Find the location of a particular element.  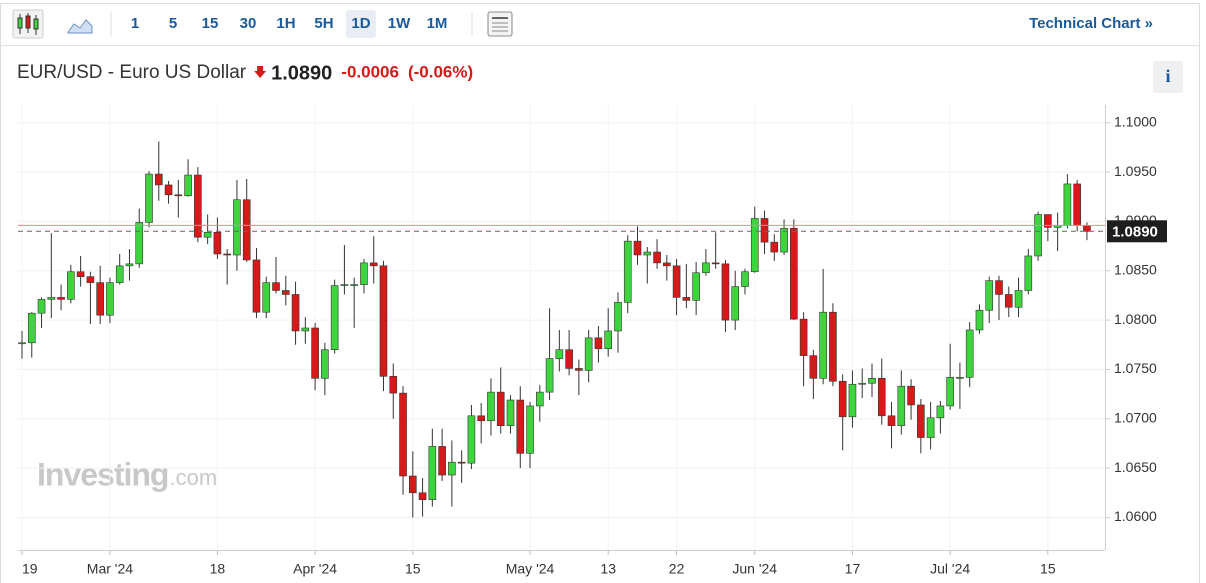

last-price-label: 1.0890 is located at coordinates (1135, 231).